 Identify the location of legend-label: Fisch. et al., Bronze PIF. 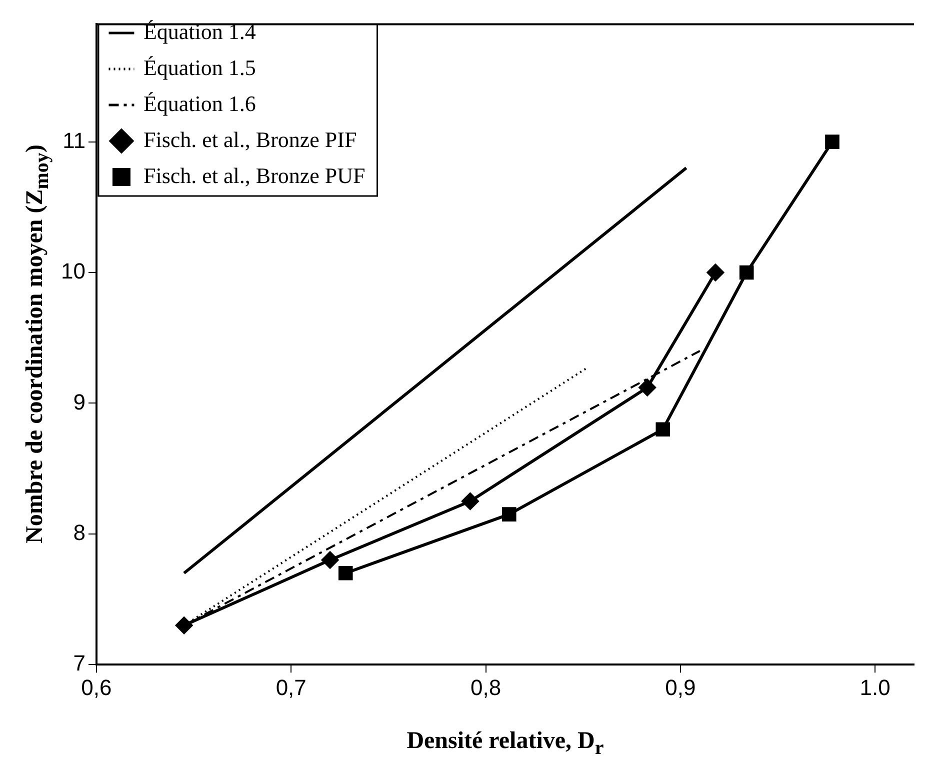
(250, 139).